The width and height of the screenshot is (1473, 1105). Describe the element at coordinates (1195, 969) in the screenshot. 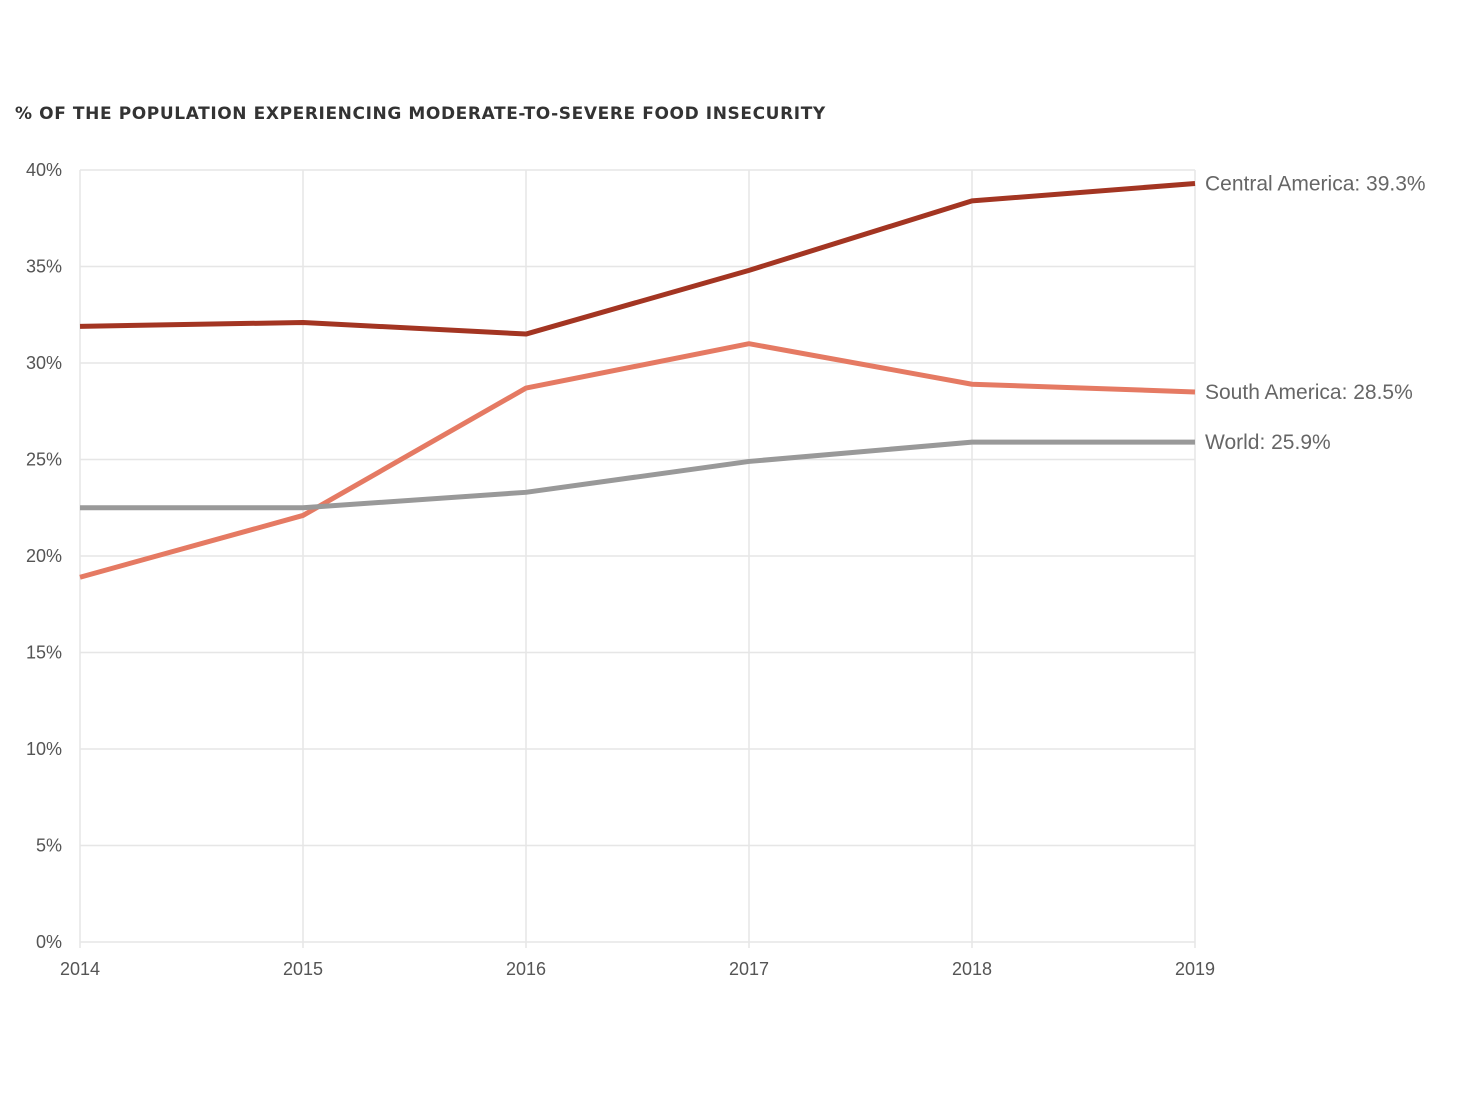

I see `x-tick-label: 2019` at that location.